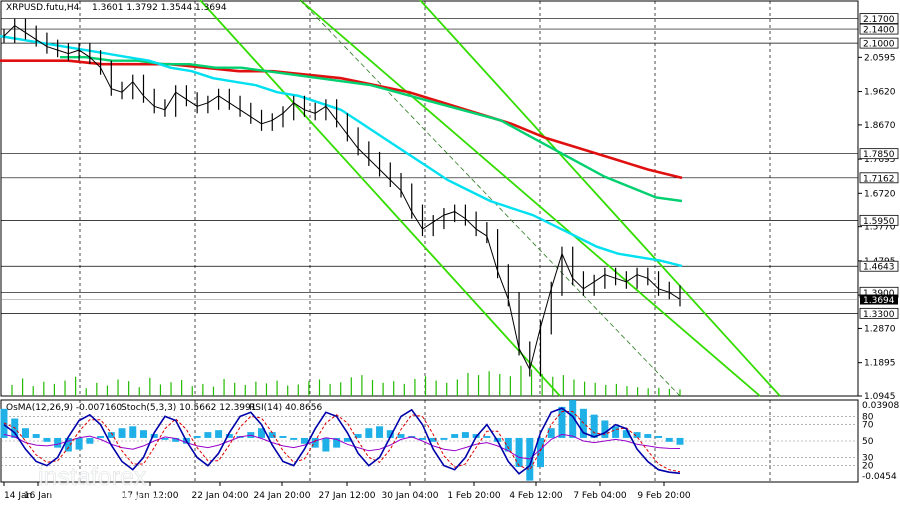  What do you see at coordinates (342, 446) in the screenshot?
I see `rsi-line` at bounding box center [342, 446].